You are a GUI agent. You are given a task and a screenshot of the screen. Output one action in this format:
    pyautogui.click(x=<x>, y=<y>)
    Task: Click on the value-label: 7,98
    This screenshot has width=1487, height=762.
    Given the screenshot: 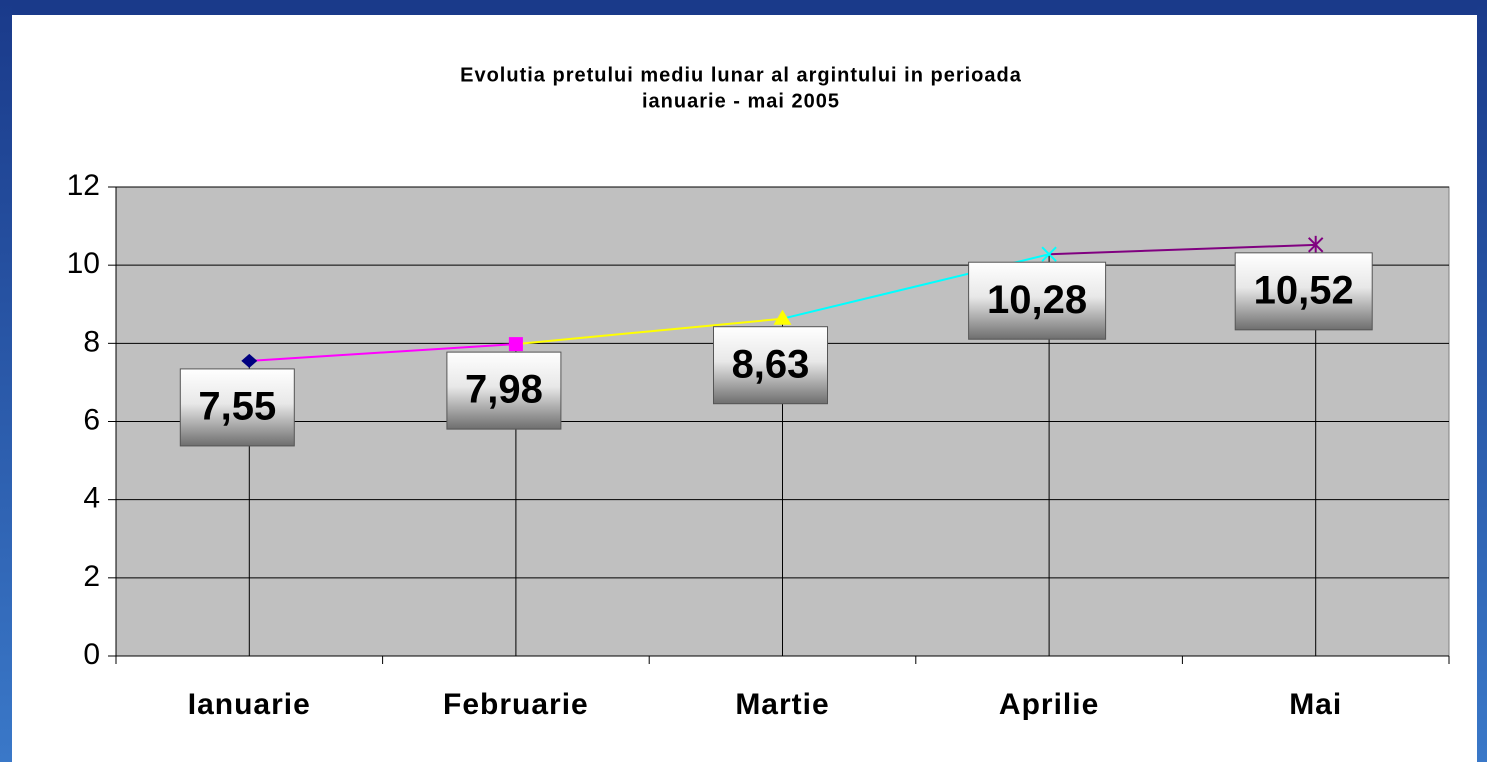 What is the action you would take?
    pyautogui.click(x=504, y=390)
    